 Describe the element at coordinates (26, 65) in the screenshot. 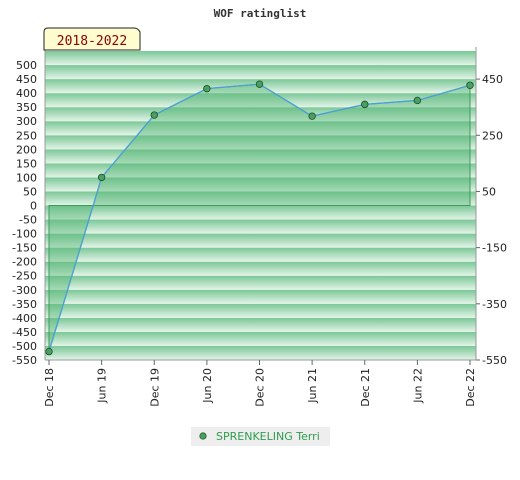

I see `y-left-tick-label: 500` at that location.